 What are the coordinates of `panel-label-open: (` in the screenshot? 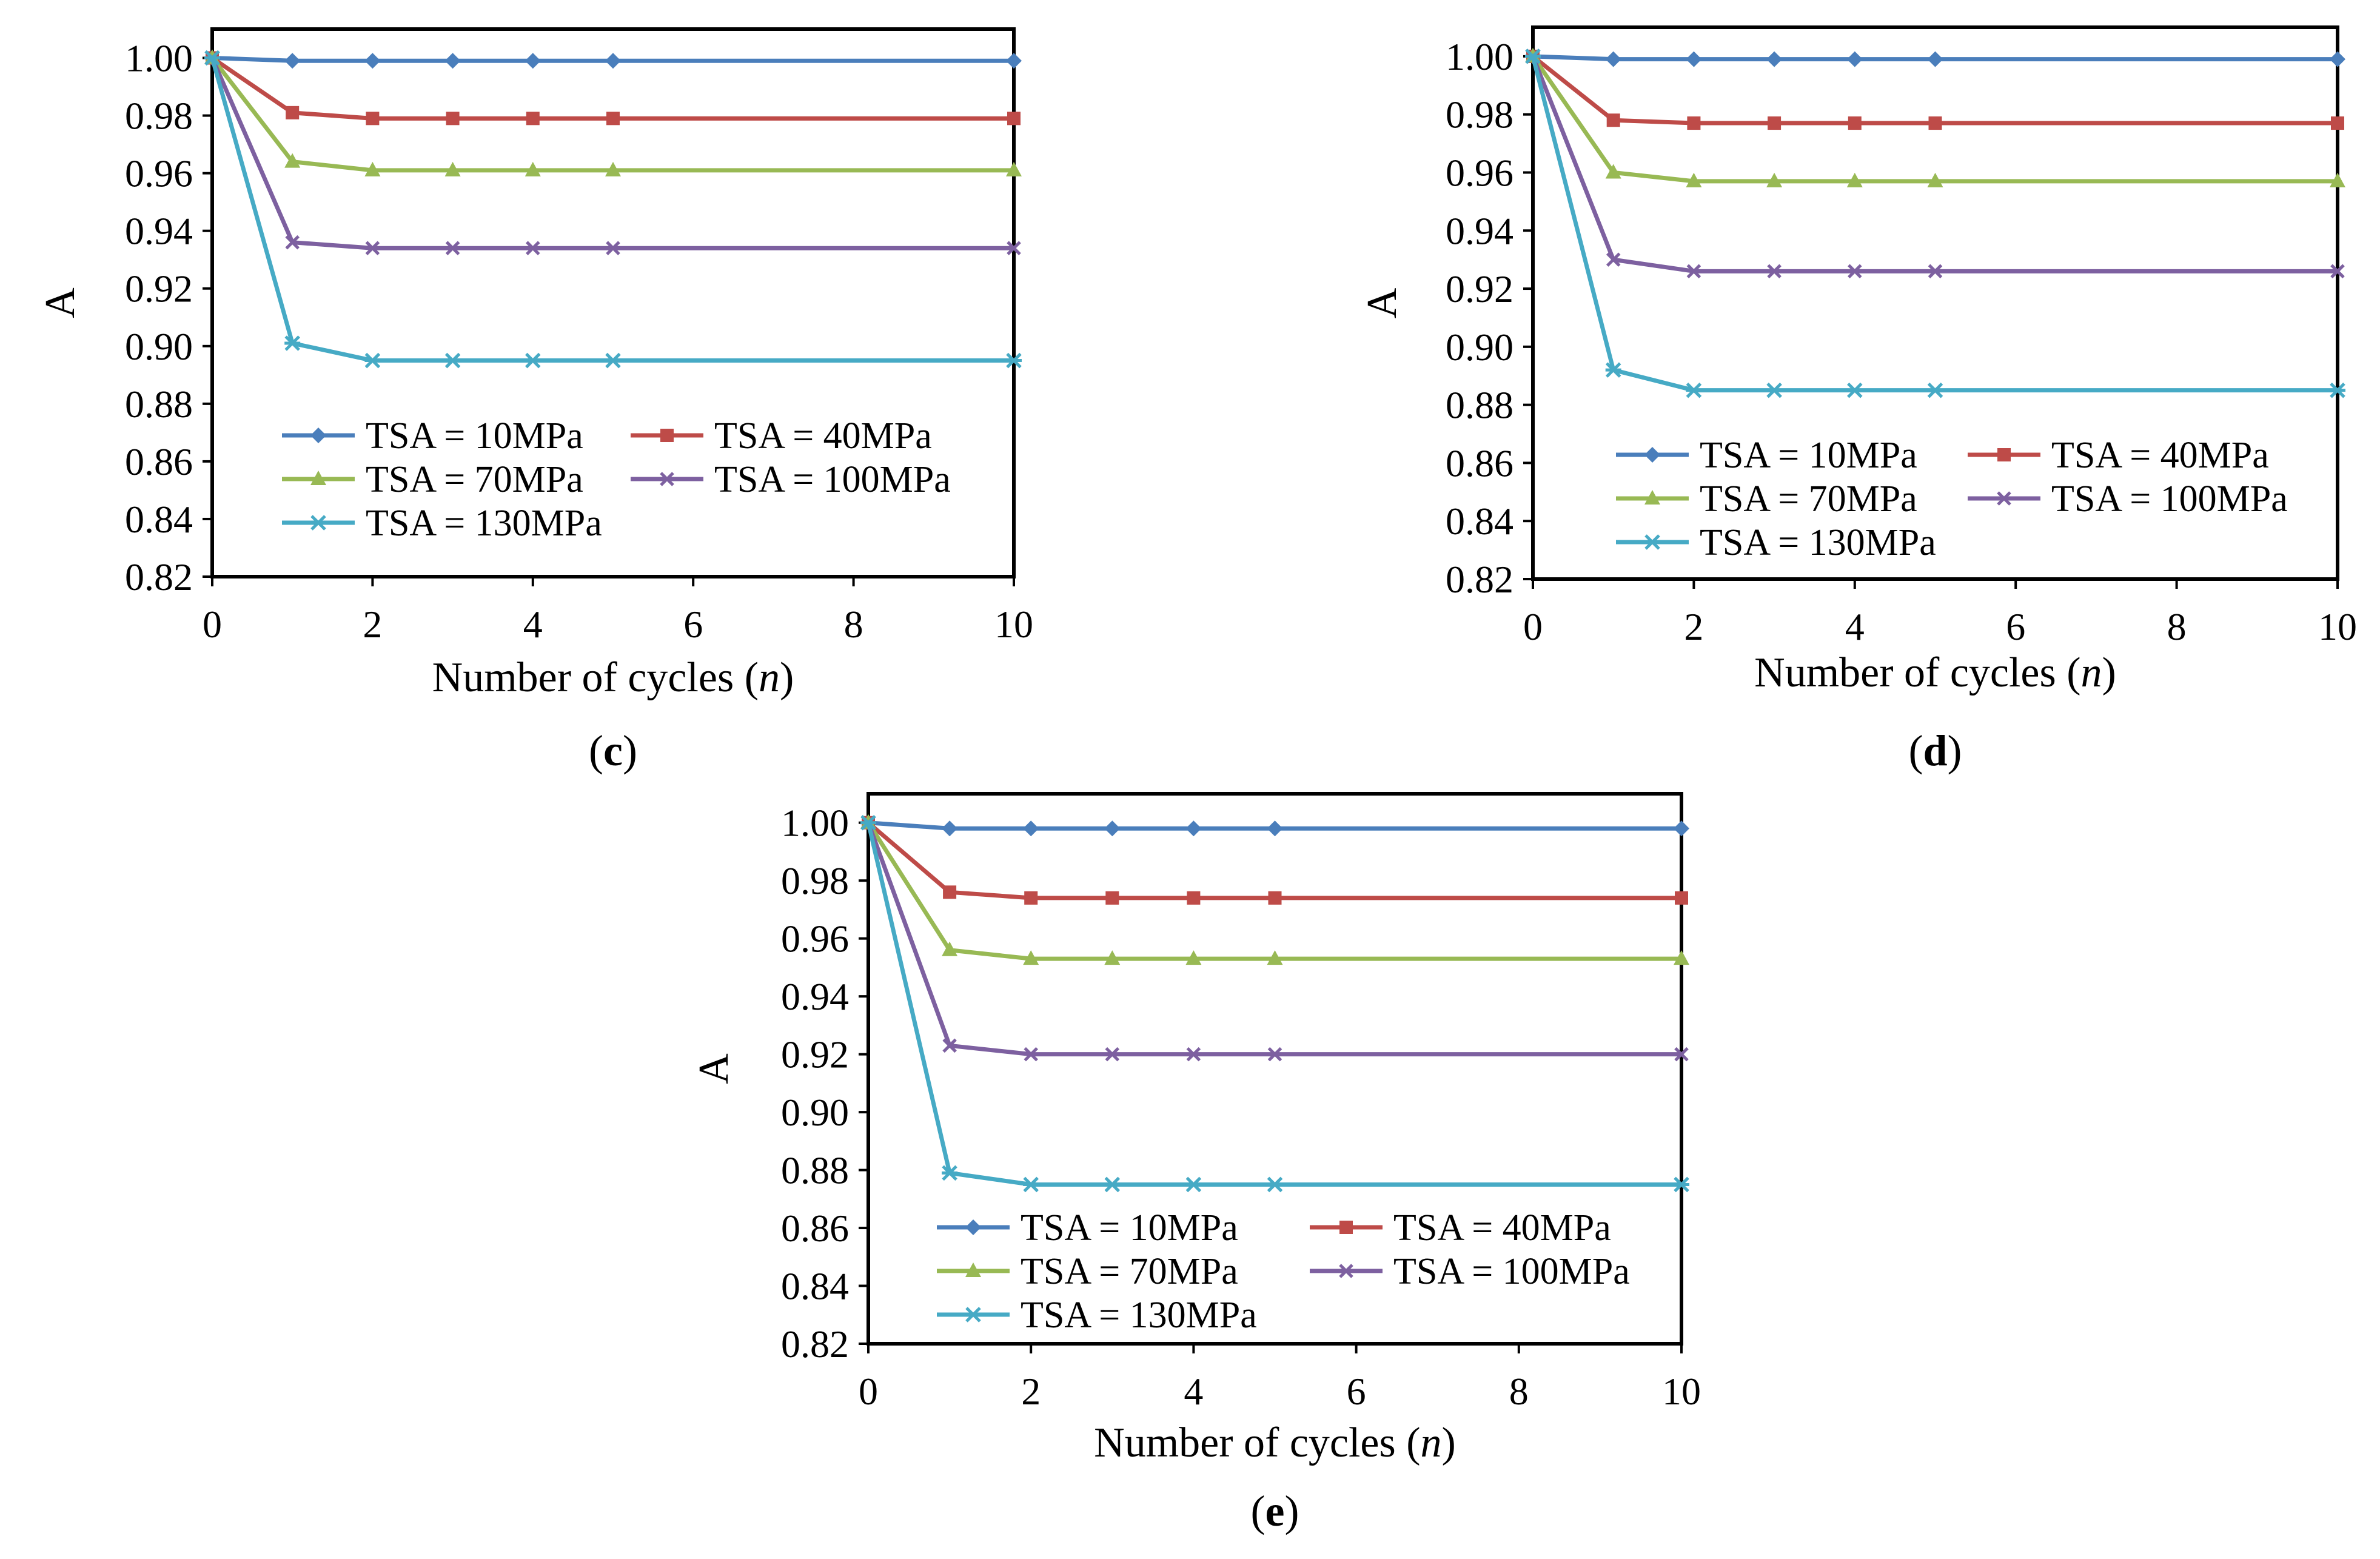 It's located at (596, 751).